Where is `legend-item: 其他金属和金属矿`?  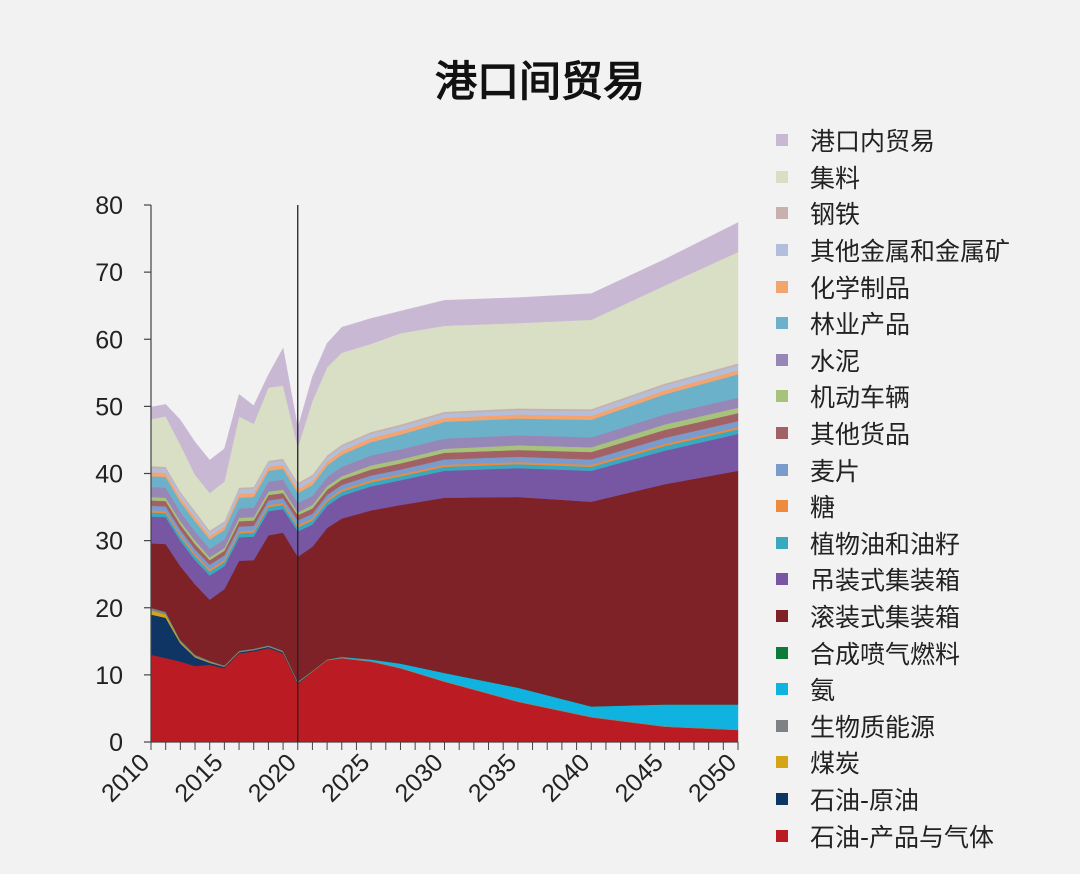
legend-item: 其他金属和金属矿 is located at coordinates (893, 250).